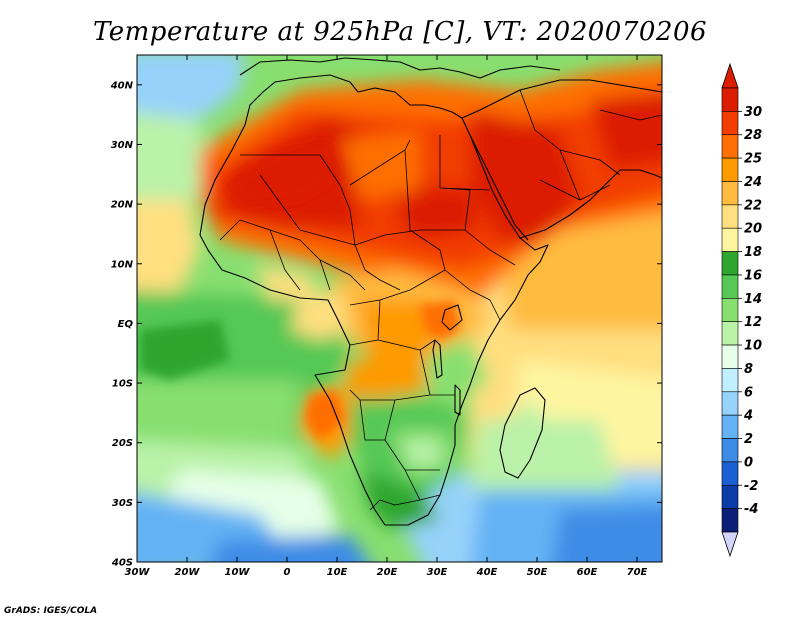 The width and height of the screenshot is (800, 618). What do you see at coordinates (637, 572) in the screenshot?
I see `x-tick-label: 70E` at bounding box center [637, 572].